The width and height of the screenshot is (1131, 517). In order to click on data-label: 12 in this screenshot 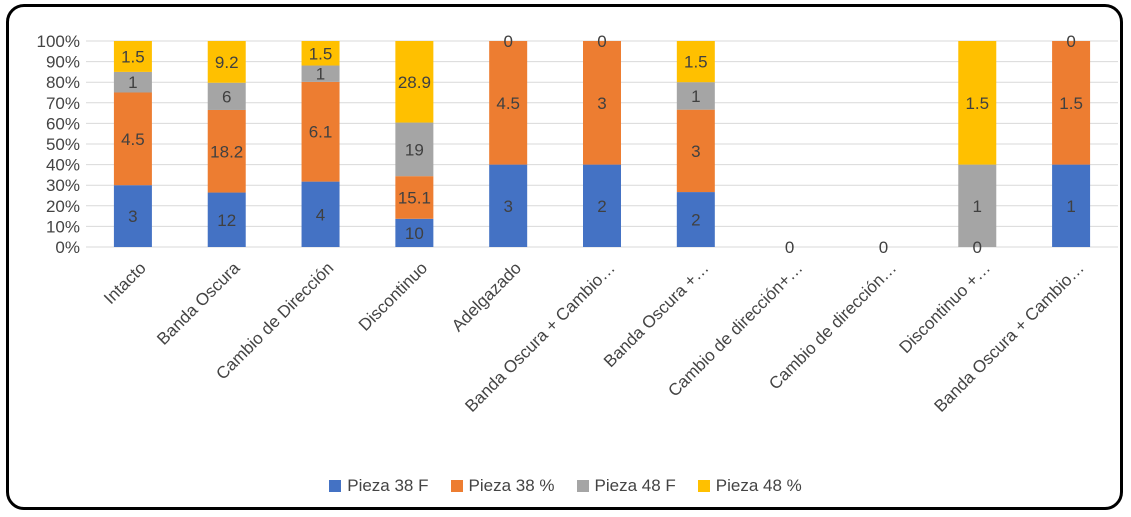, I will do `click(226, 220)`.